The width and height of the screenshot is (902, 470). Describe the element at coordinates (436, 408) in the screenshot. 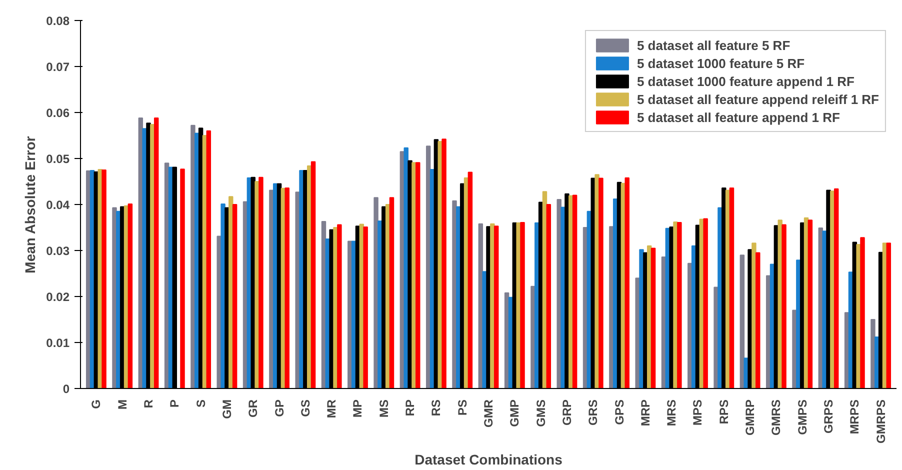

I see `x-tick-label: RS` at that location.